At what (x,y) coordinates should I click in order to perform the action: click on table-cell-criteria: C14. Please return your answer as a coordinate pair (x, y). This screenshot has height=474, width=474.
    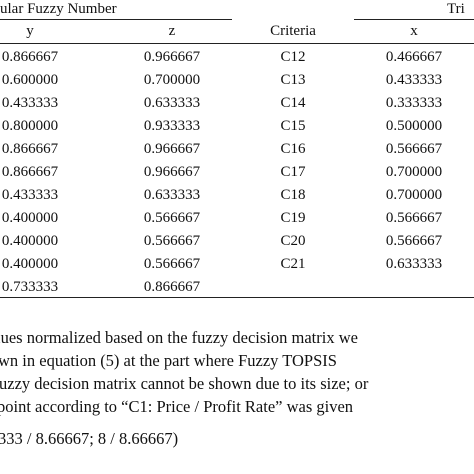
    Looking at the image, I should click on (293, 103).